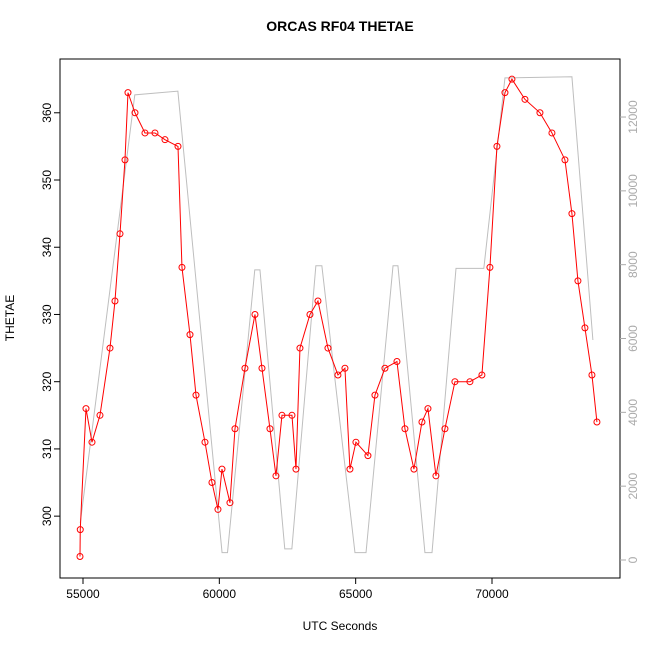  Describe the element at coordinates (633, 264) in the screenshot. I see `y2-tick-label: 8000` at that location.